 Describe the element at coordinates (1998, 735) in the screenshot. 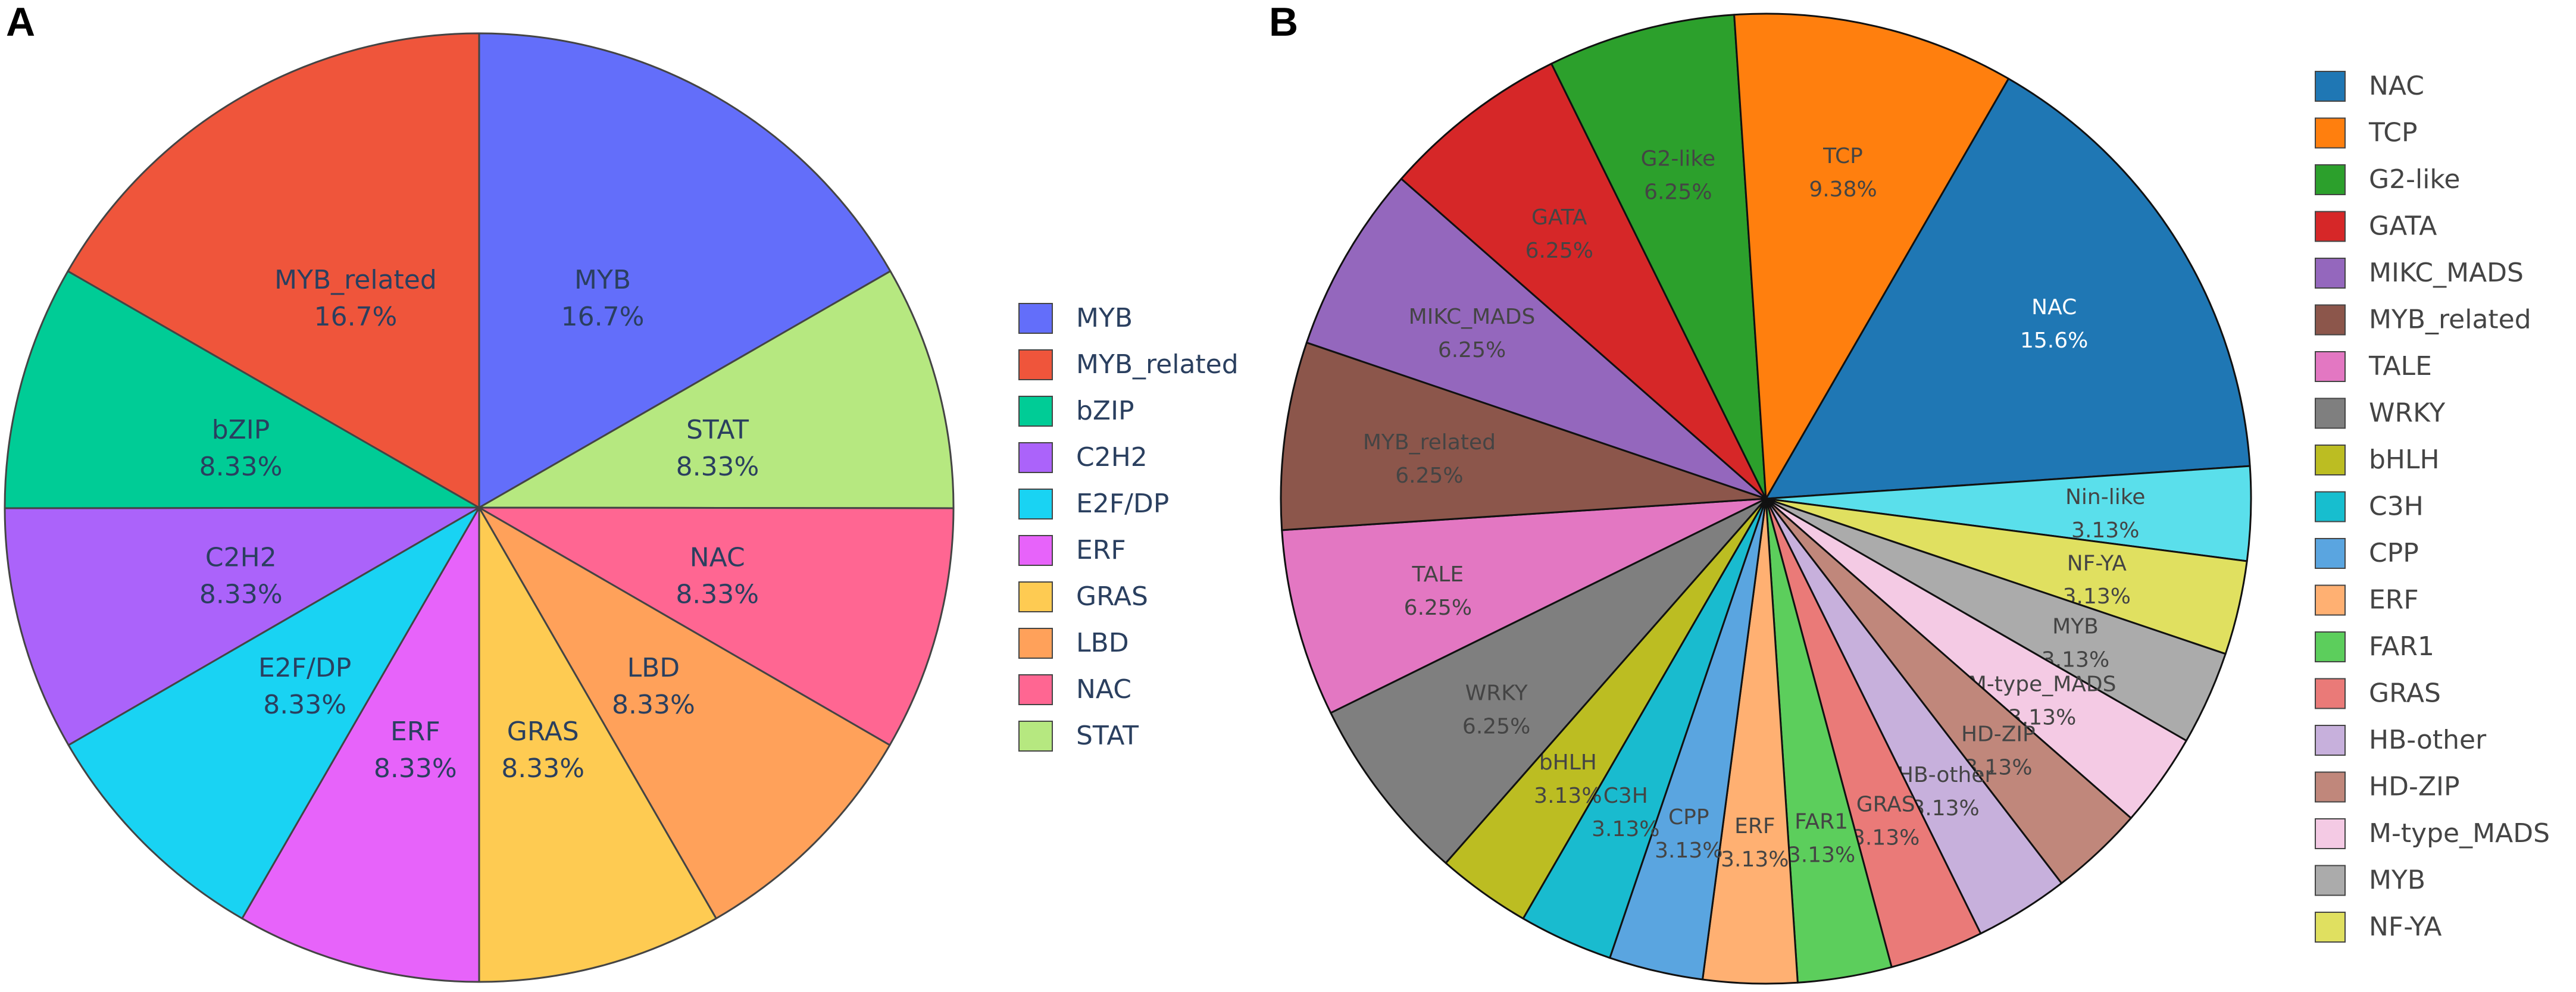

I see `slice-name-text: HD-ZIP` at that location.